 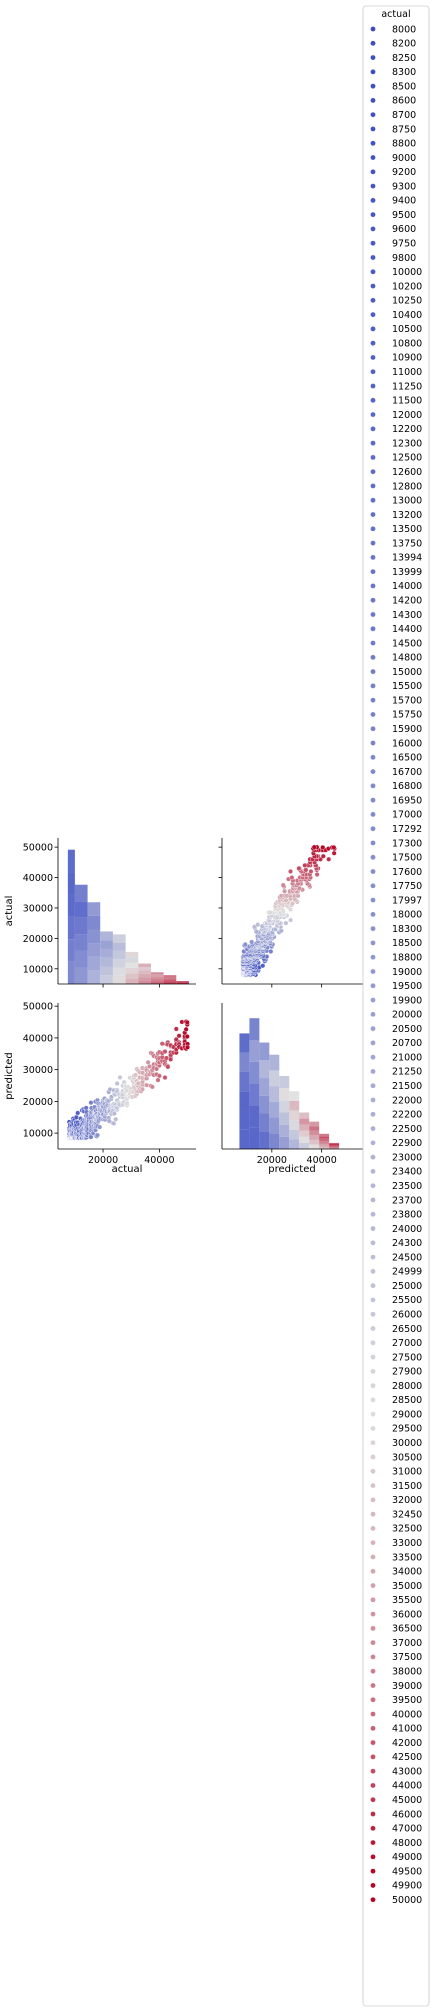 I want to click on legend-entry: 18500, so click(x=396, y=943).